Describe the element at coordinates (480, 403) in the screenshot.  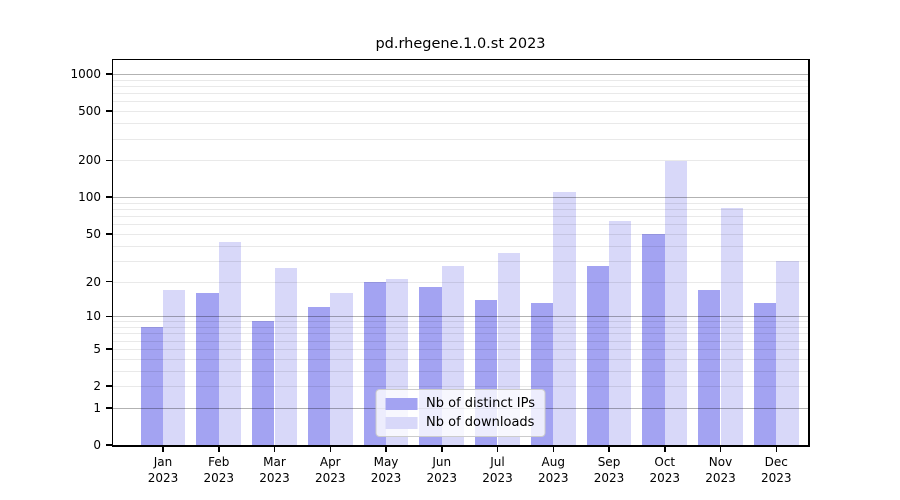
I see `legend-label-distinct-ips: Nb of distinct IPs` at that location.